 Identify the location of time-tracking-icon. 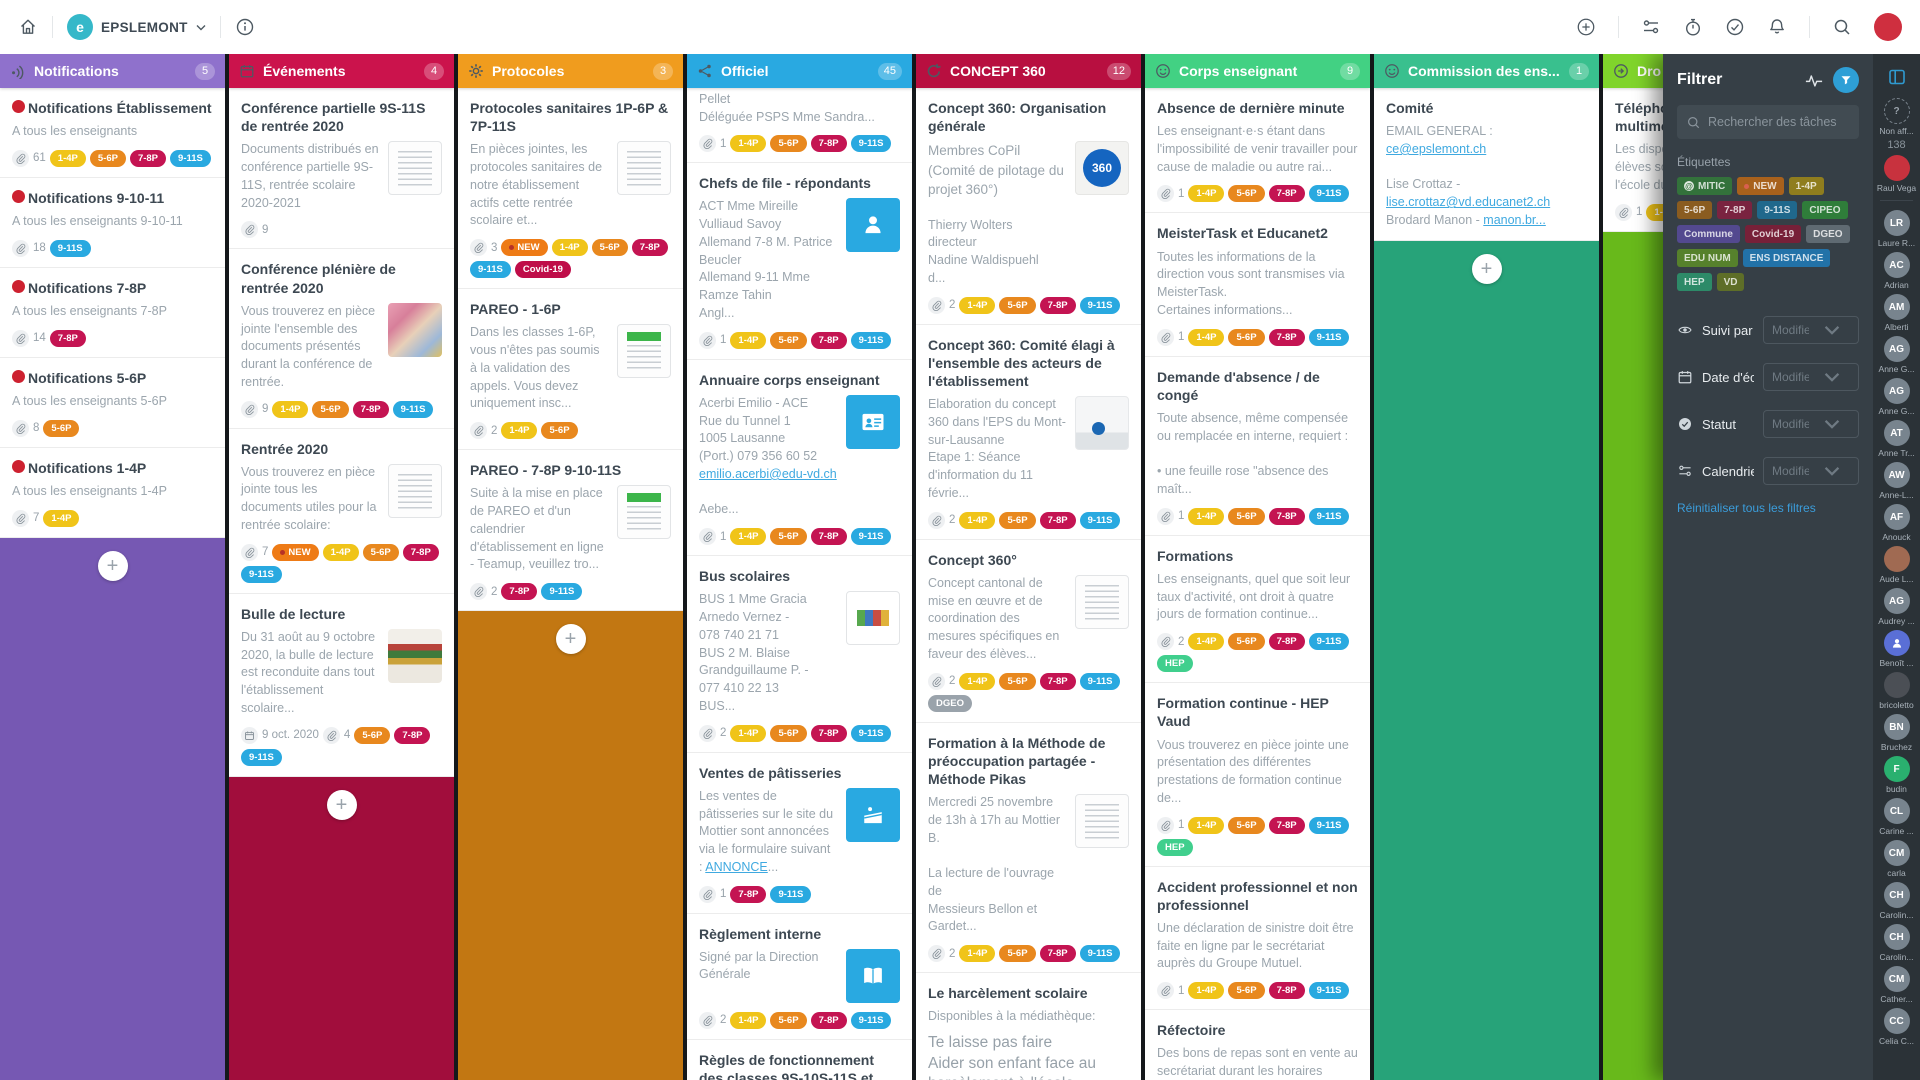
(1693, 27).